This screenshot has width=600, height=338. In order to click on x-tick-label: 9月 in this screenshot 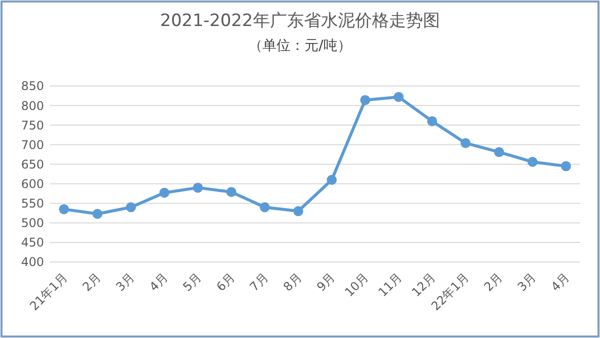, I will do `click(326, 282)`.